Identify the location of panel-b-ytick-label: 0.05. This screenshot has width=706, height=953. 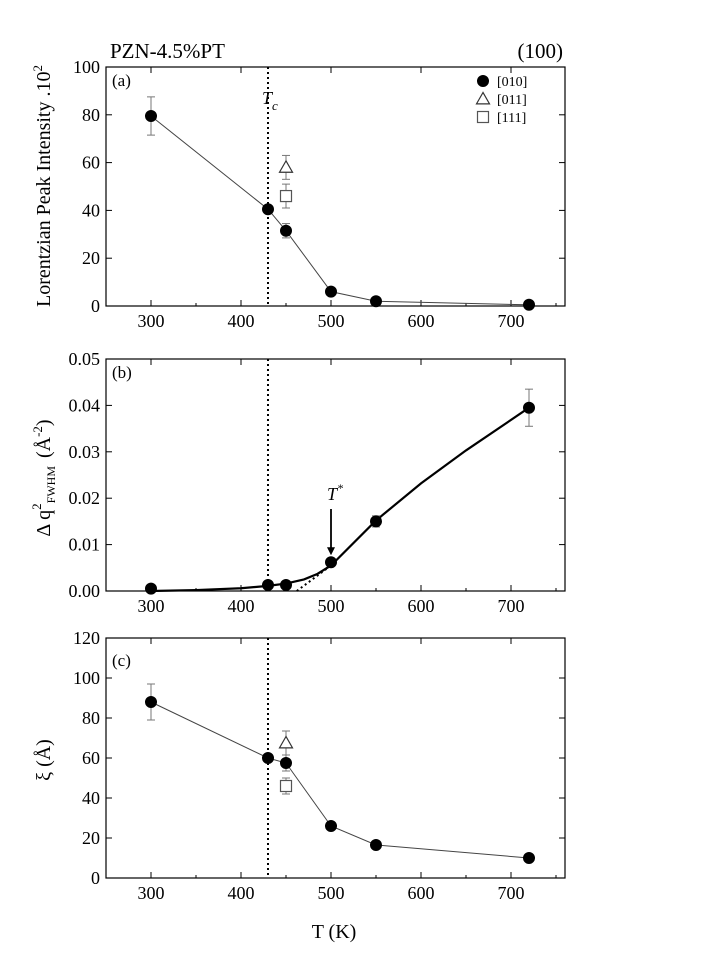
(85, 359).